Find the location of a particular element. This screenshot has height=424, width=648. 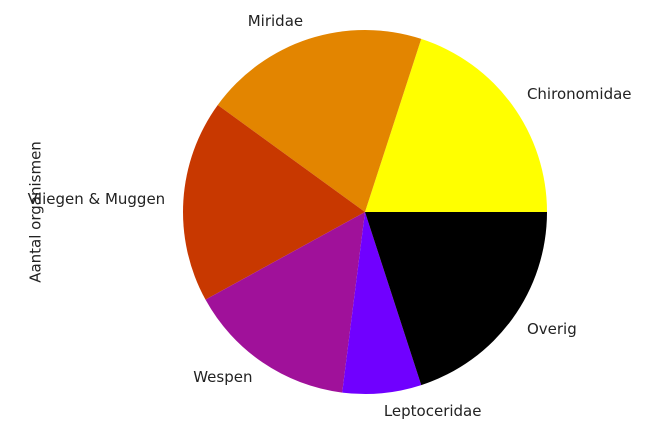

slice-label: Chironomidae is located at coordinates (579, 94).